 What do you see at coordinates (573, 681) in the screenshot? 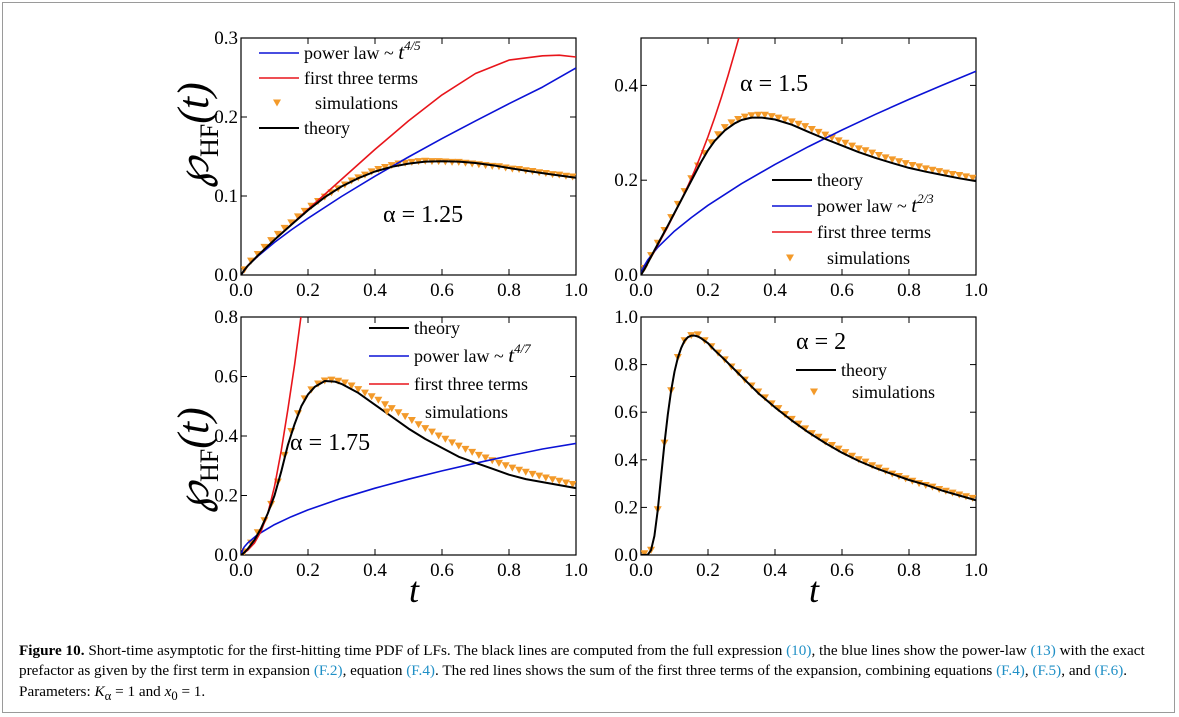
I see `caption-text-8: . Parameters:` at bounding box center [573, 681].